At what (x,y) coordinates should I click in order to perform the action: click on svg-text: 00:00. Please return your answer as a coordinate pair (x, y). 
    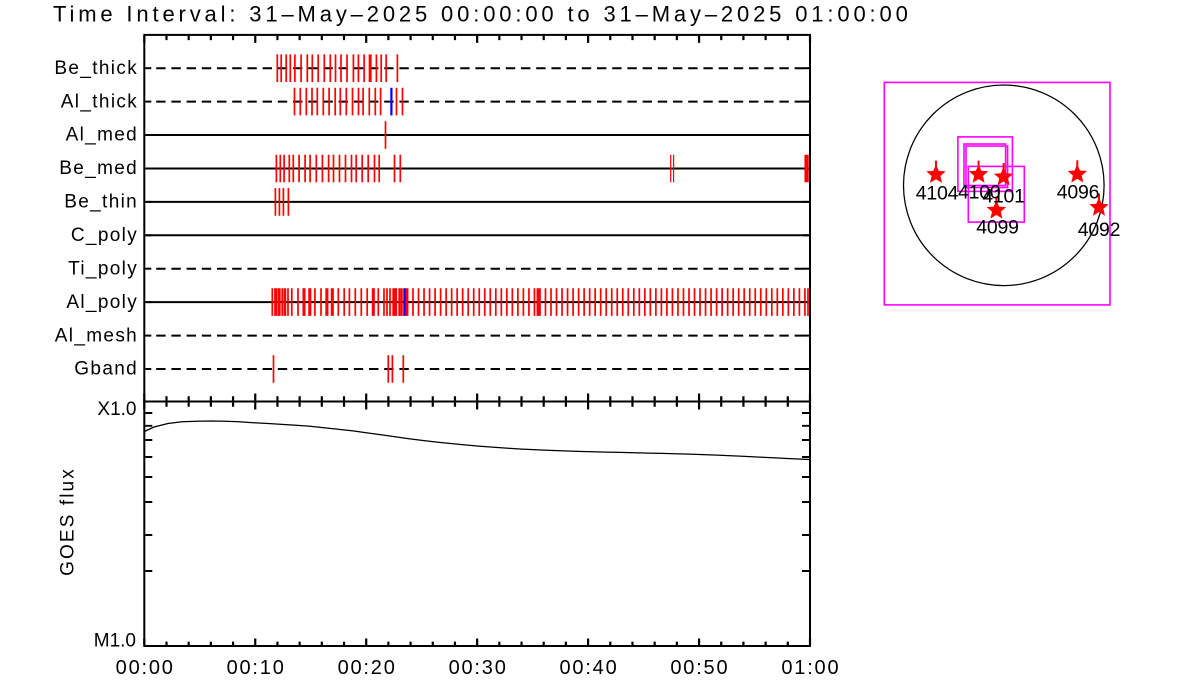
    Looking at the image, I should click on (145, 668).